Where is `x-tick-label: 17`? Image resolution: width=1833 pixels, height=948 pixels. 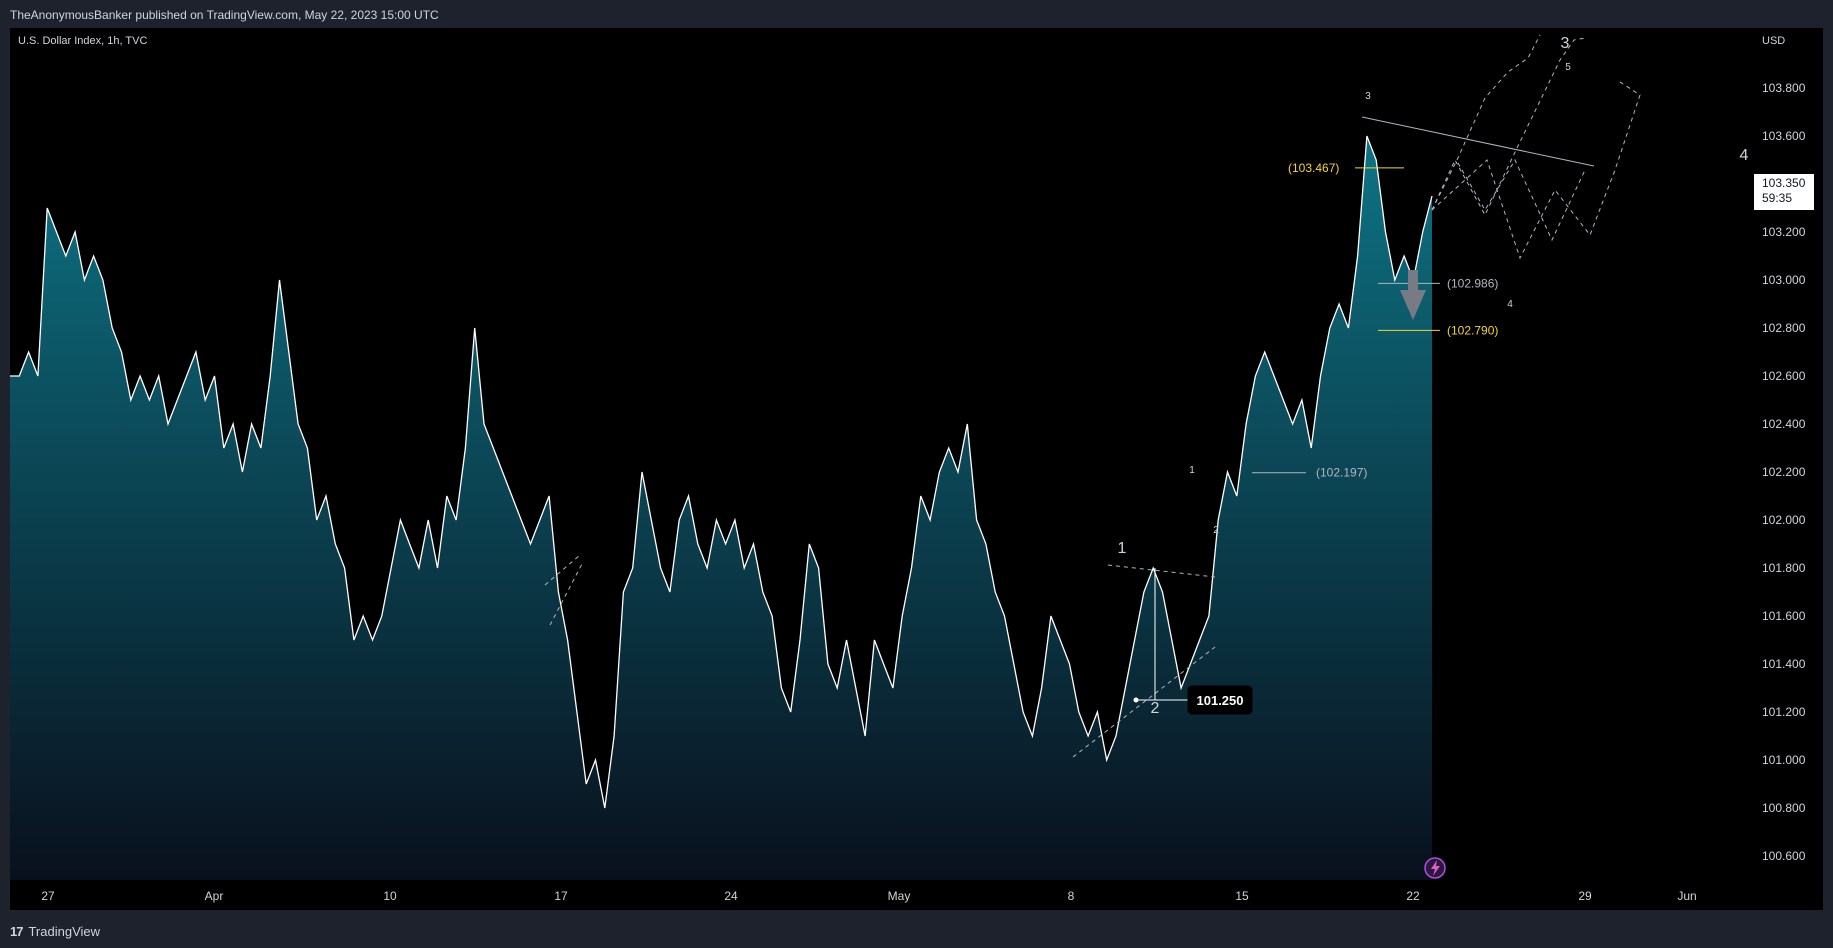
x-tick-label: 17 is located at coordinates (561, 896).